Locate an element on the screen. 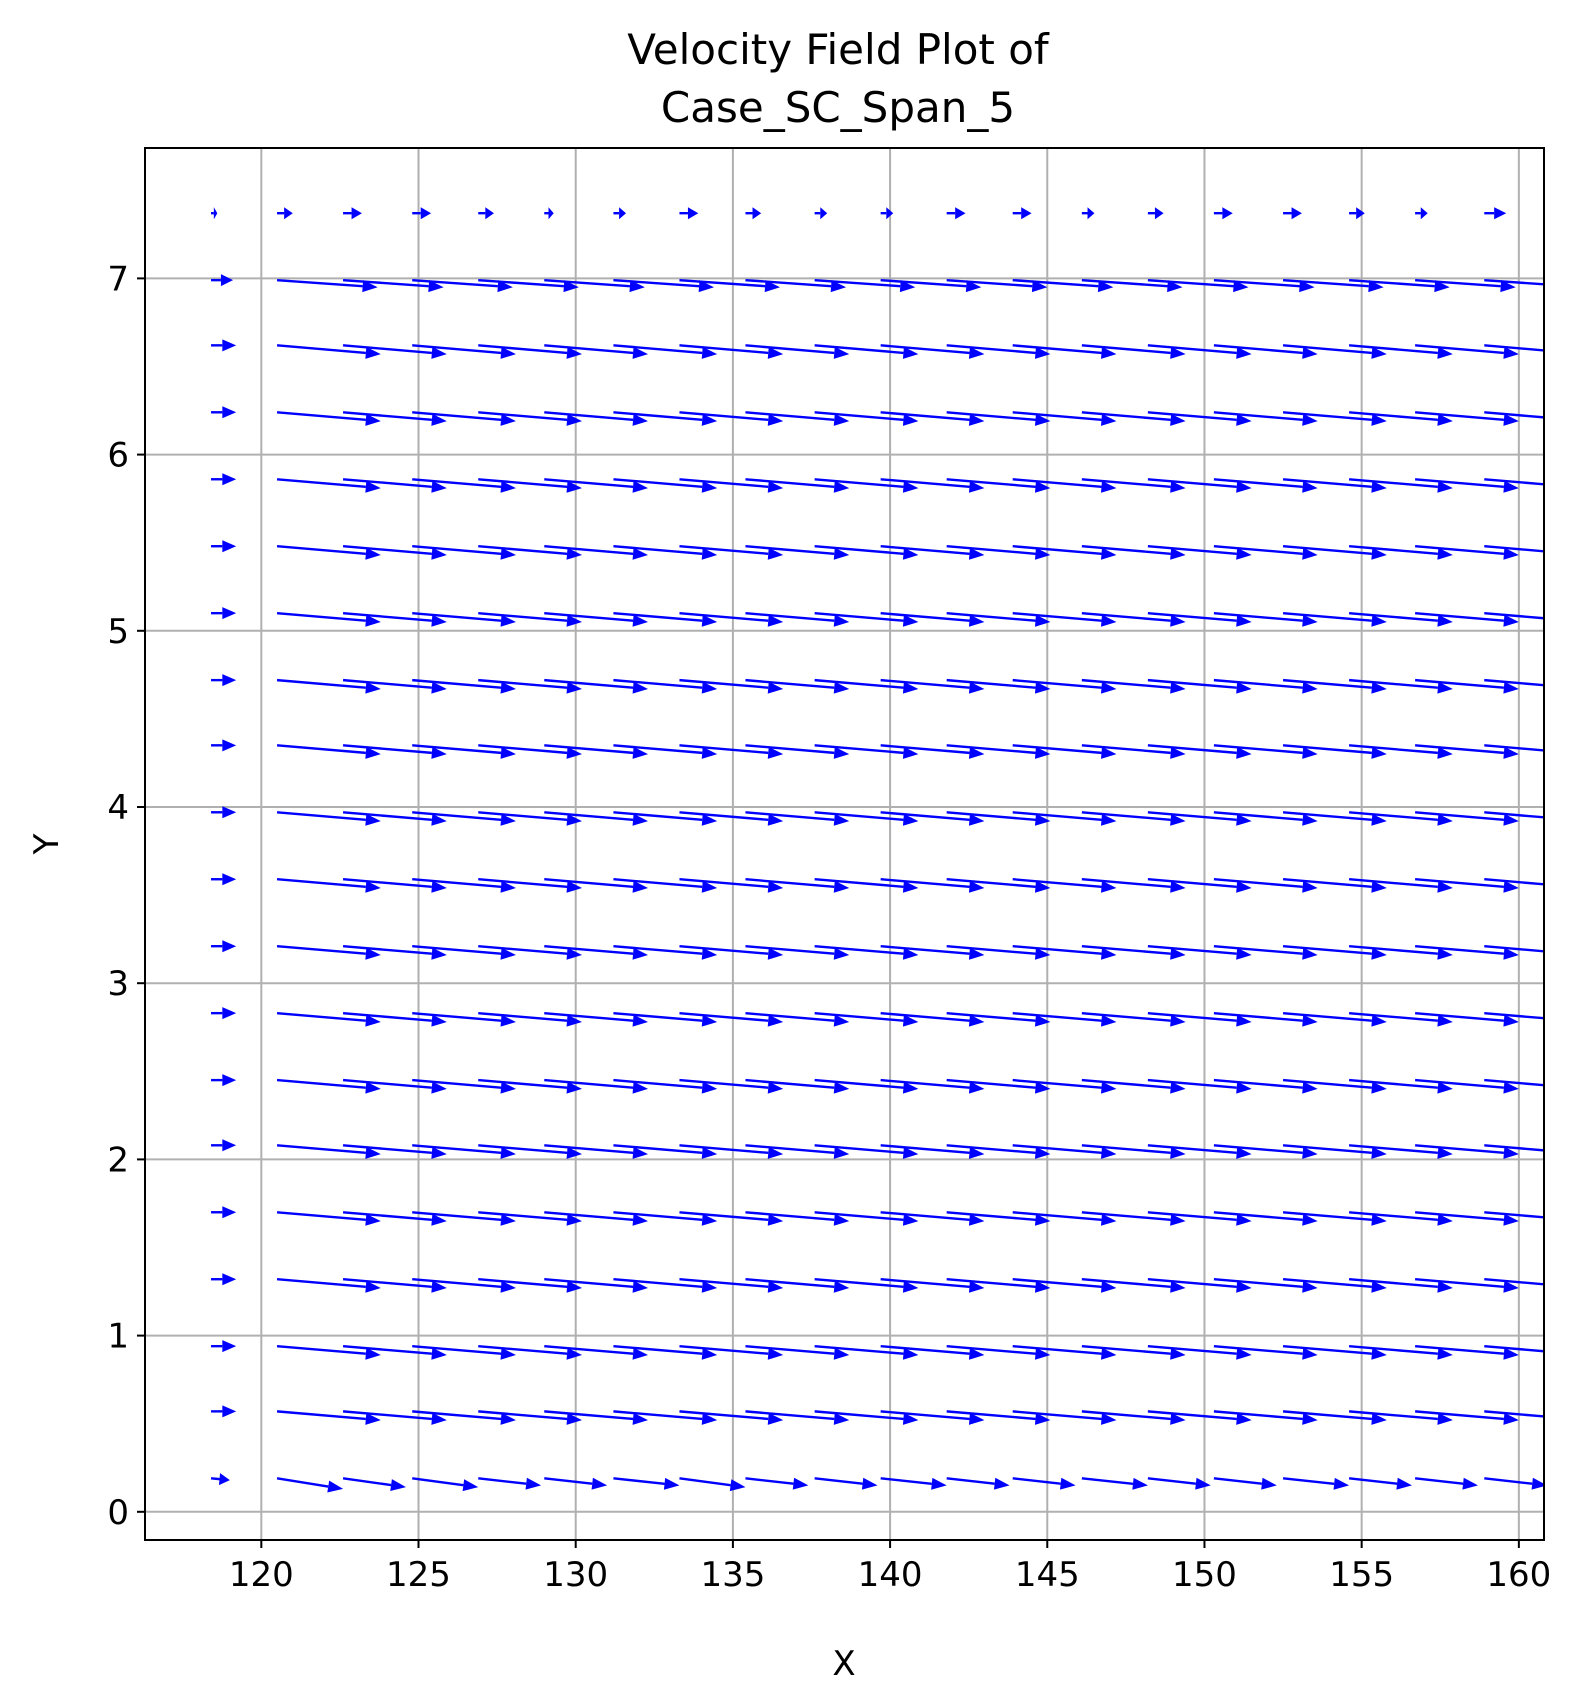 The height and width of the screenshot is (1694, 1585). y-tick-label: 4 is located at coordinates (118, 808).